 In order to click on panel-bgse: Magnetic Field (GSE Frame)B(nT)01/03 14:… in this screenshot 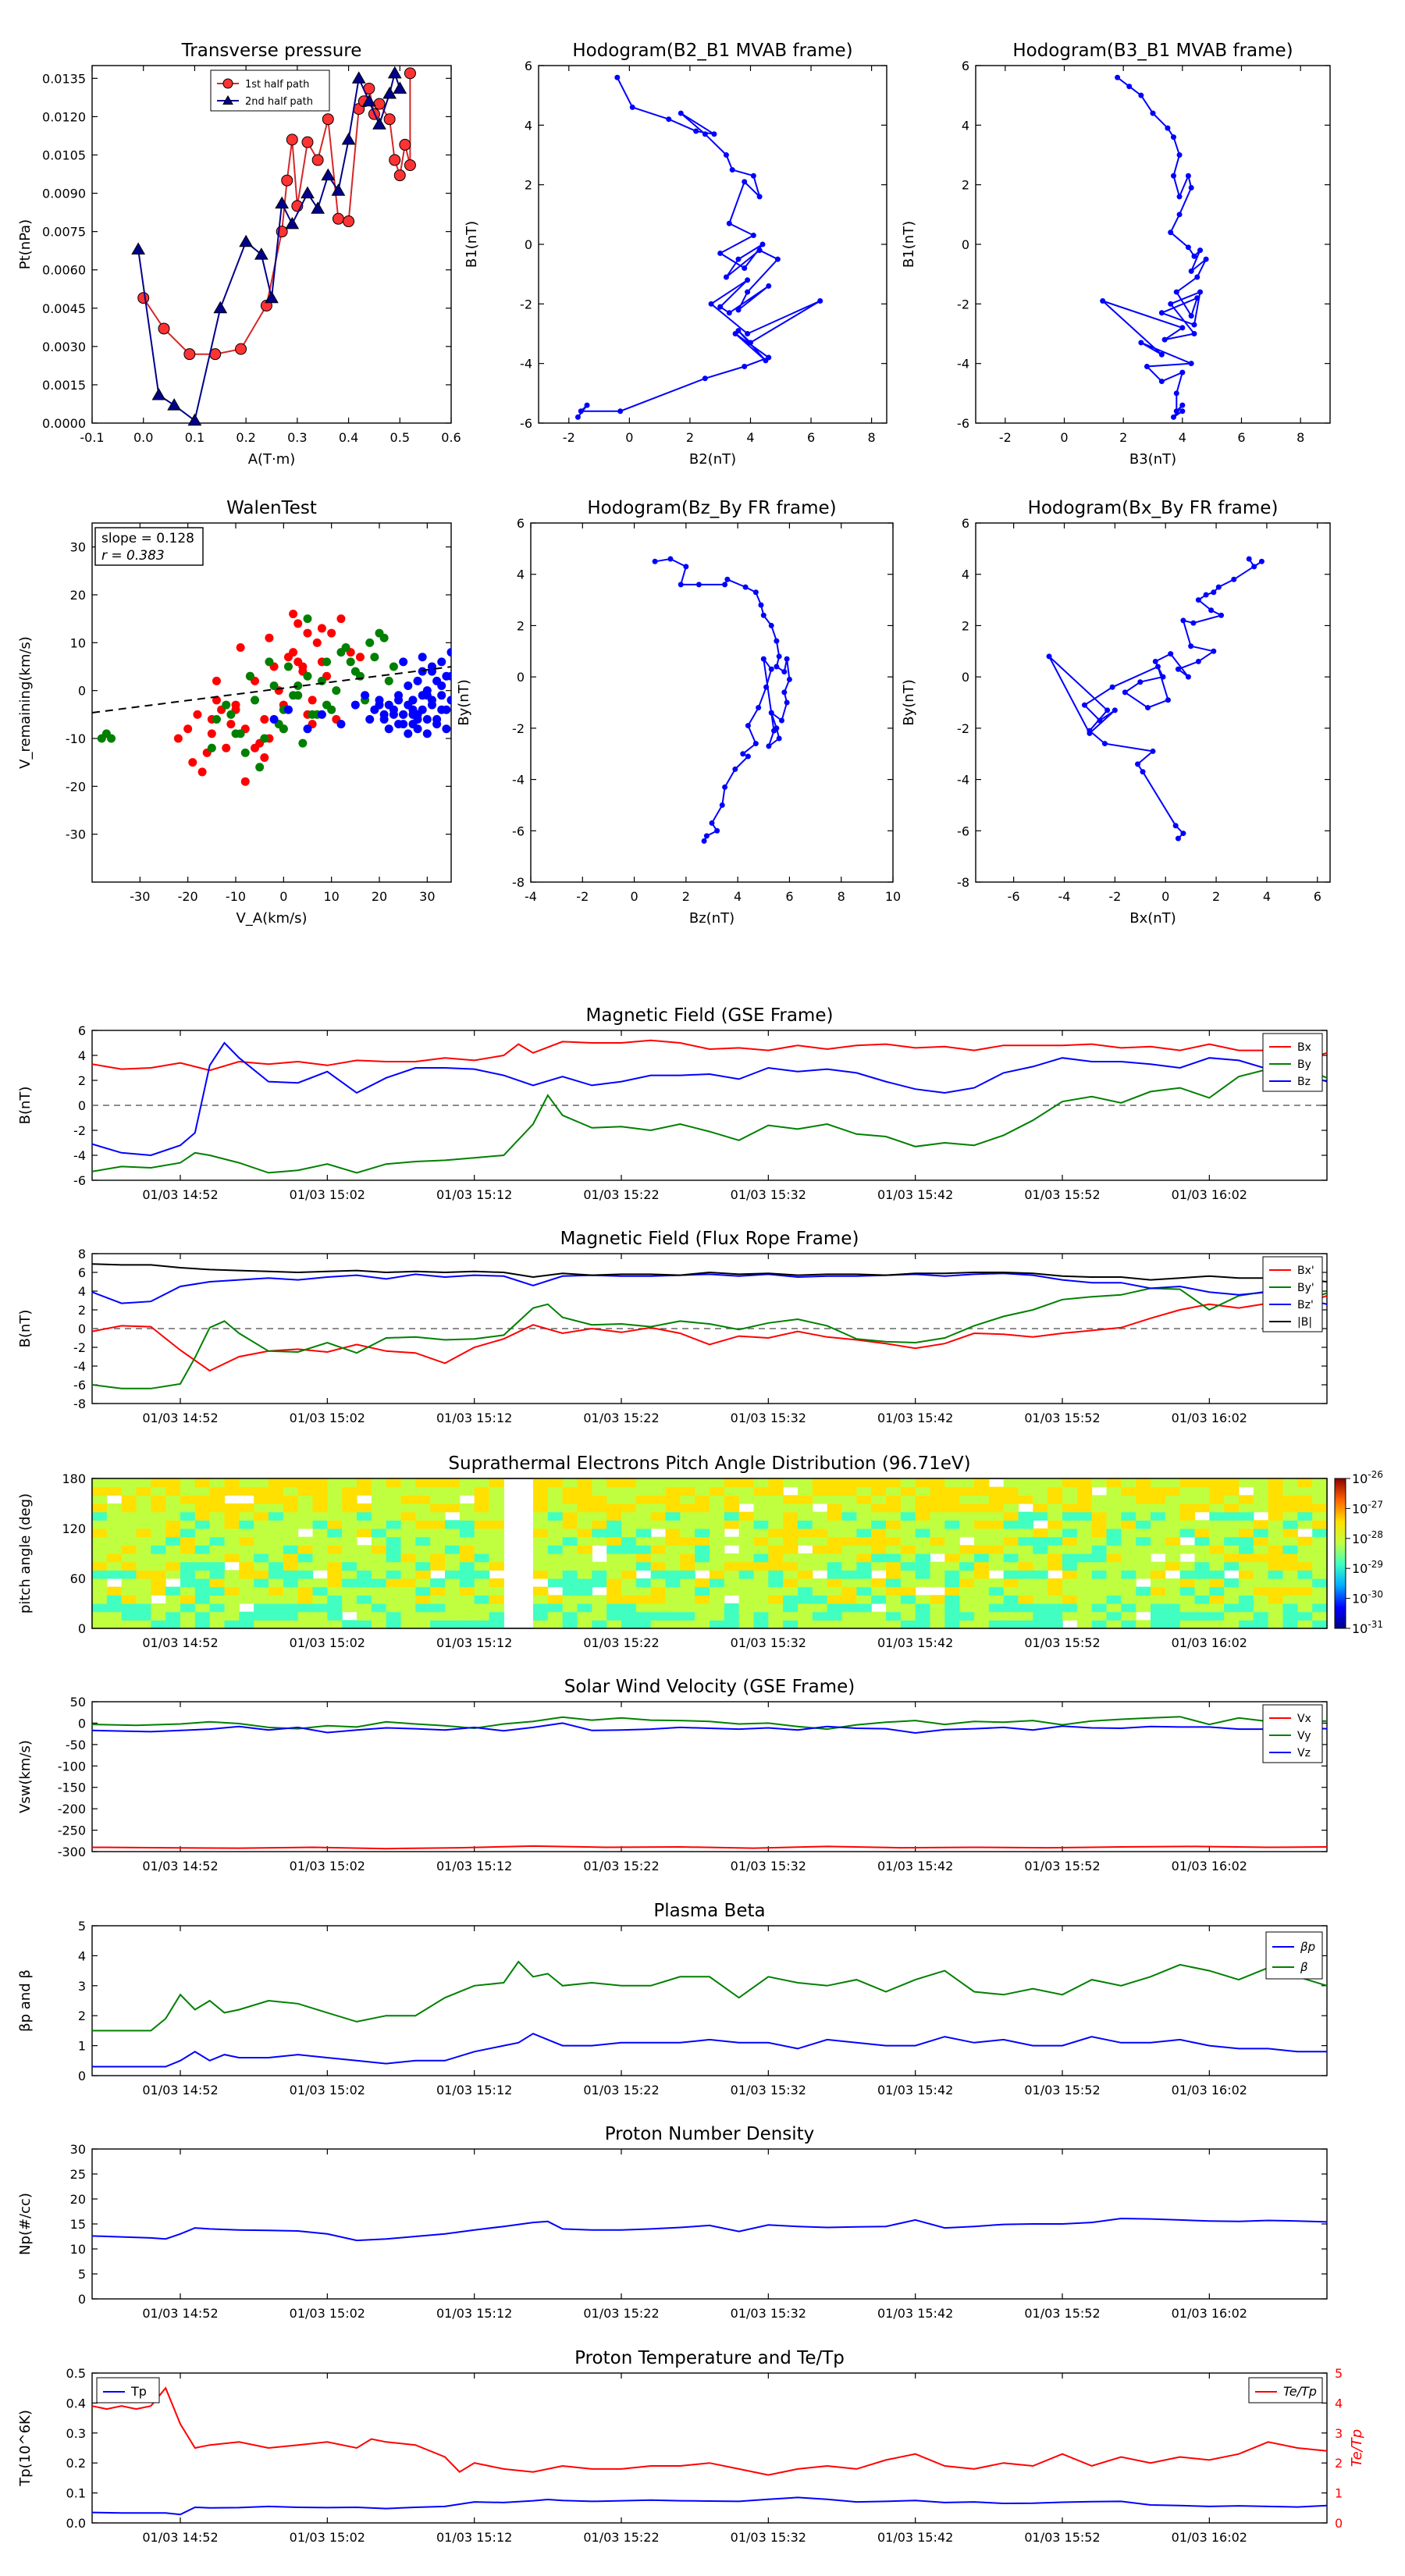, I will do `click(673, 1103)`.